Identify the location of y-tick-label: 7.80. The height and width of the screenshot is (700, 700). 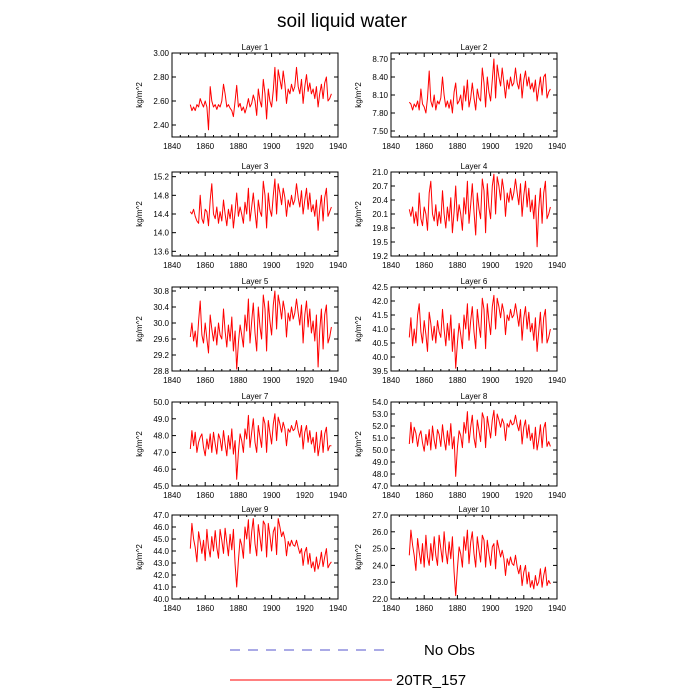
(380, 113).